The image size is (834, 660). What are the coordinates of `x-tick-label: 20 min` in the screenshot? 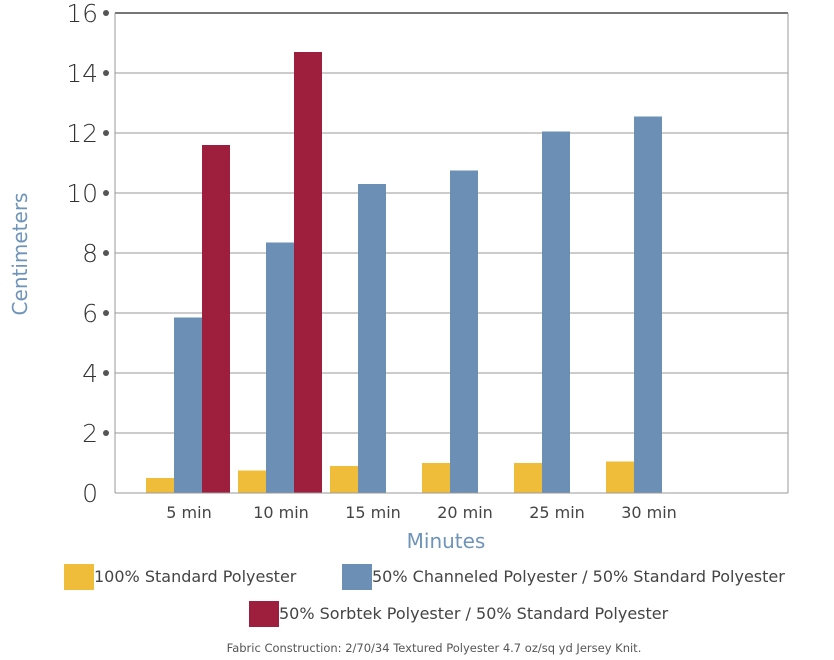 It's located at (465, 512).